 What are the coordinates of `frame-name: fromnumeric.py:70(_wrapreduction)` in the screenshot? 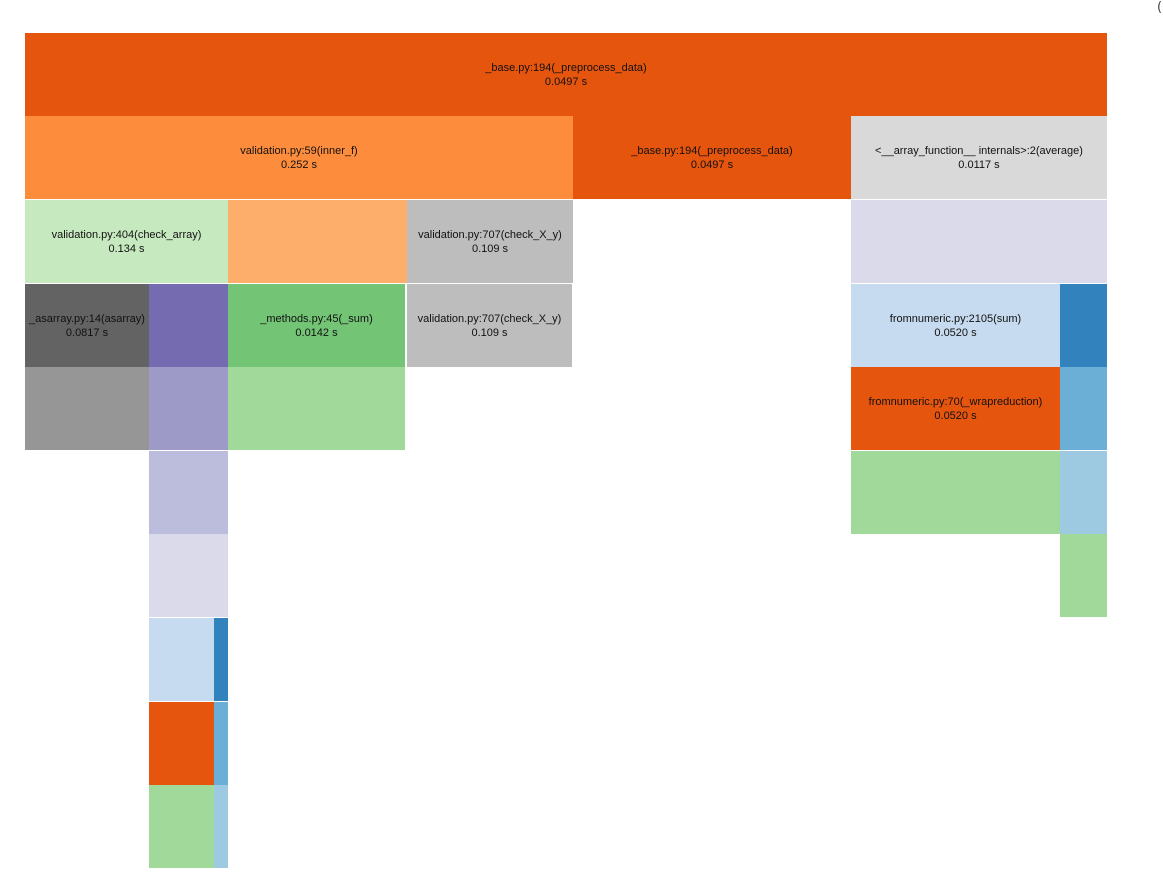 It's located at (955, 401).